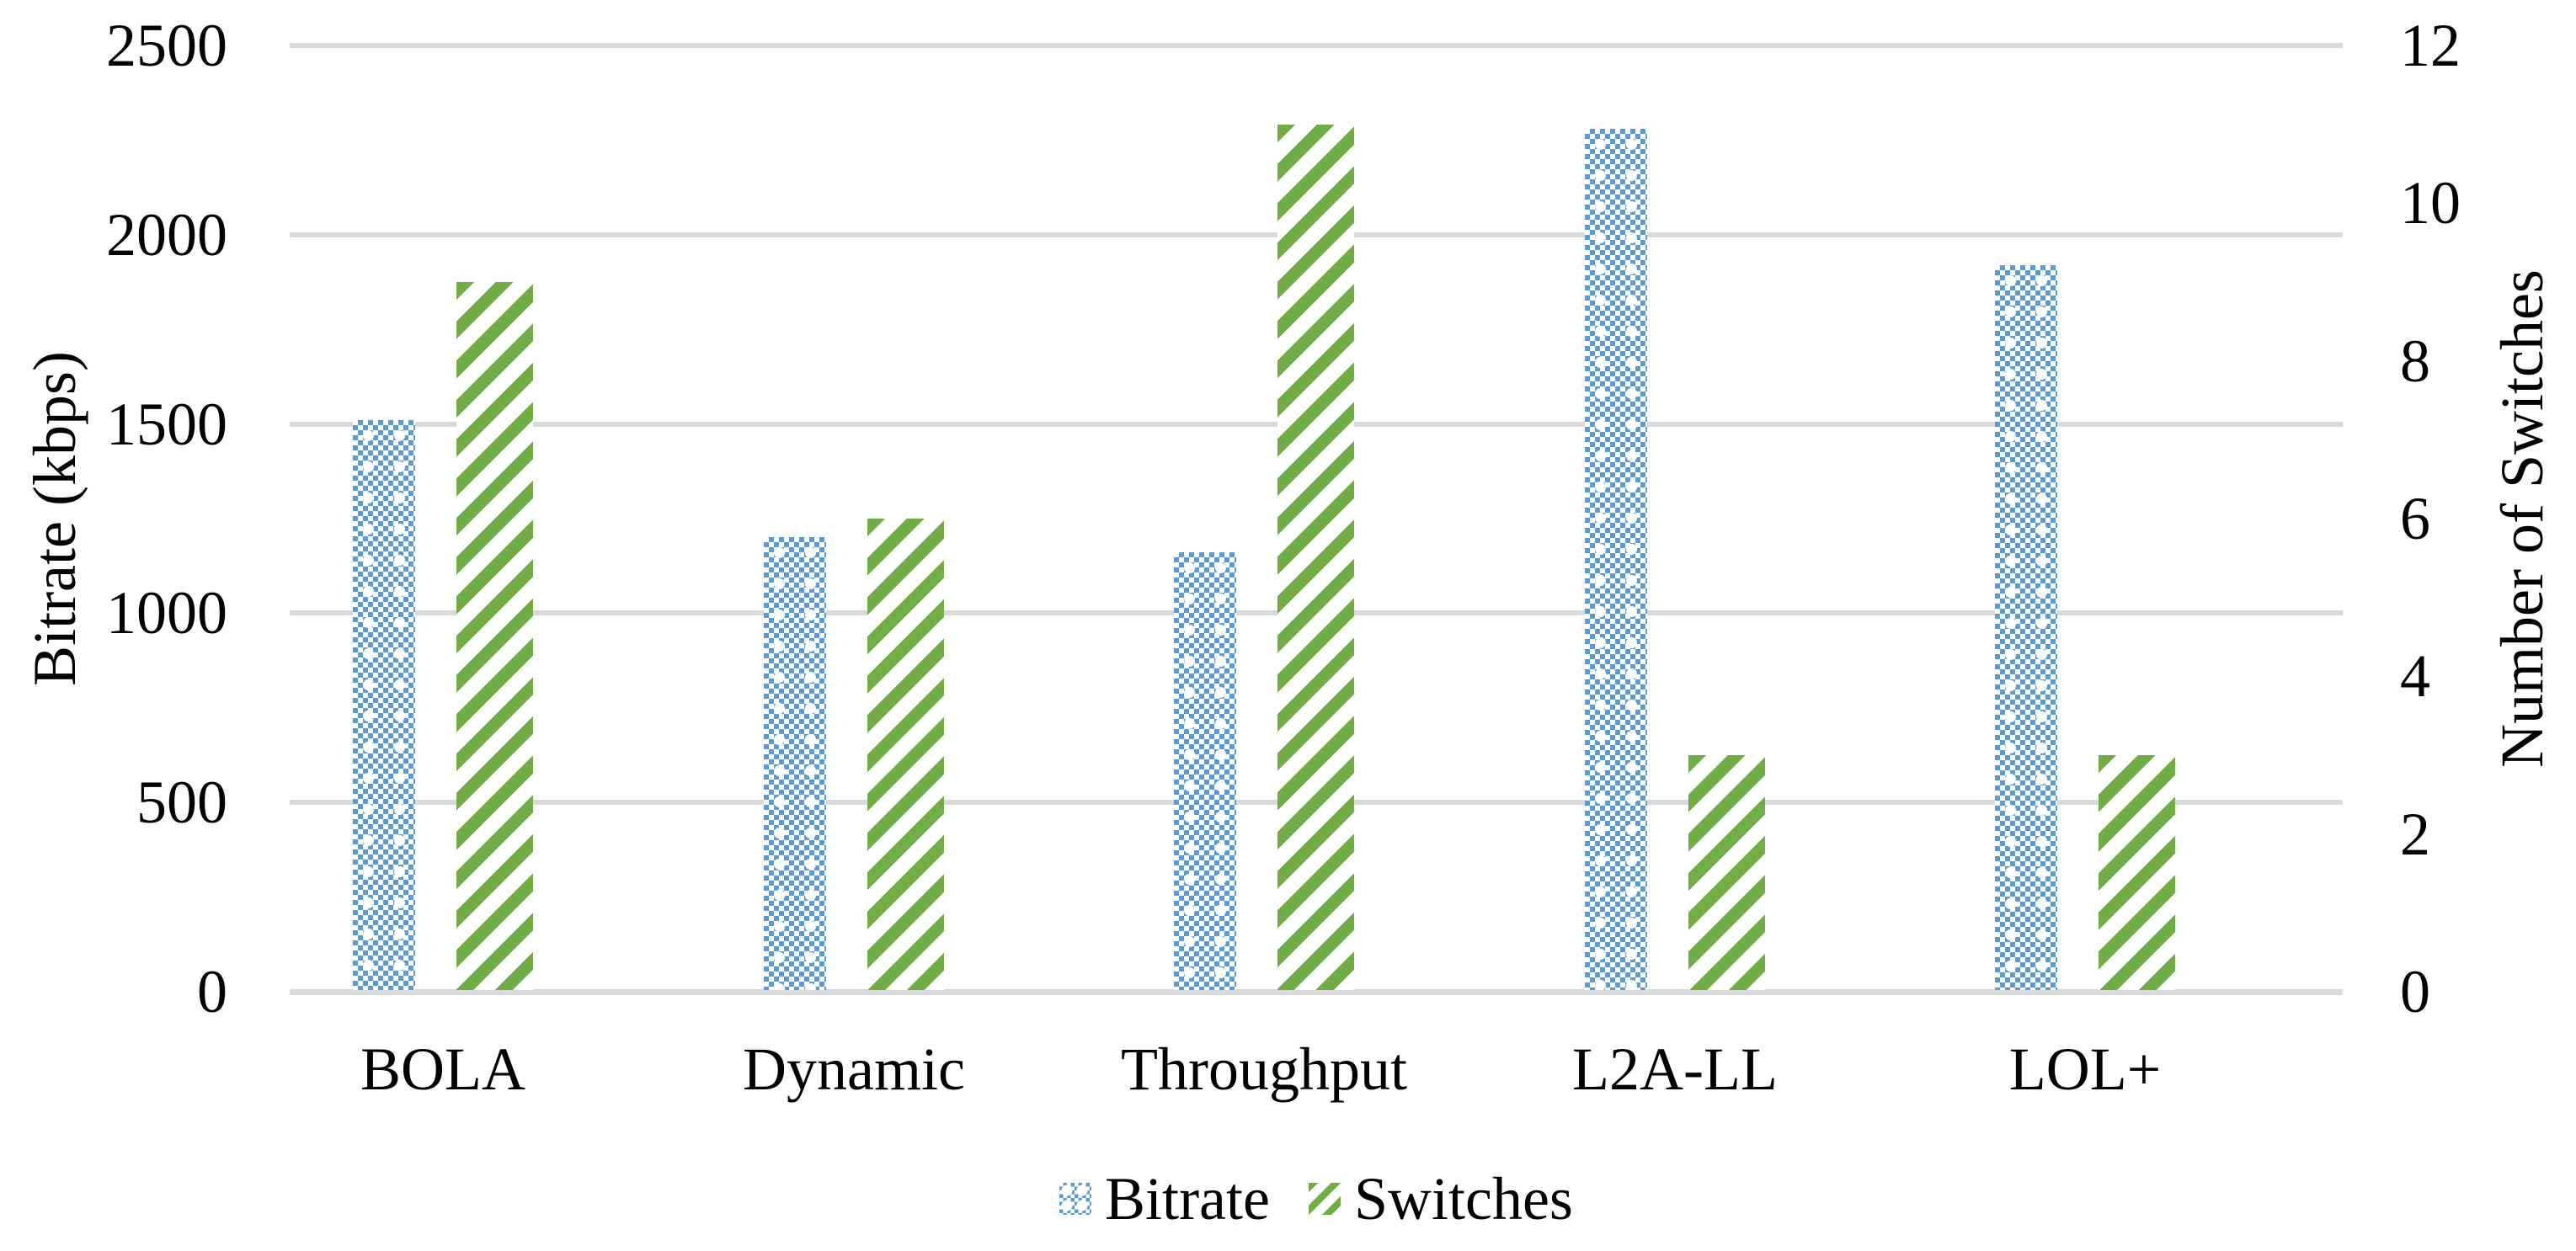 The height and width of the screenshot is (1251, 2576). I want to click on right-axis-tick-4: 4, so click(2415, 676).